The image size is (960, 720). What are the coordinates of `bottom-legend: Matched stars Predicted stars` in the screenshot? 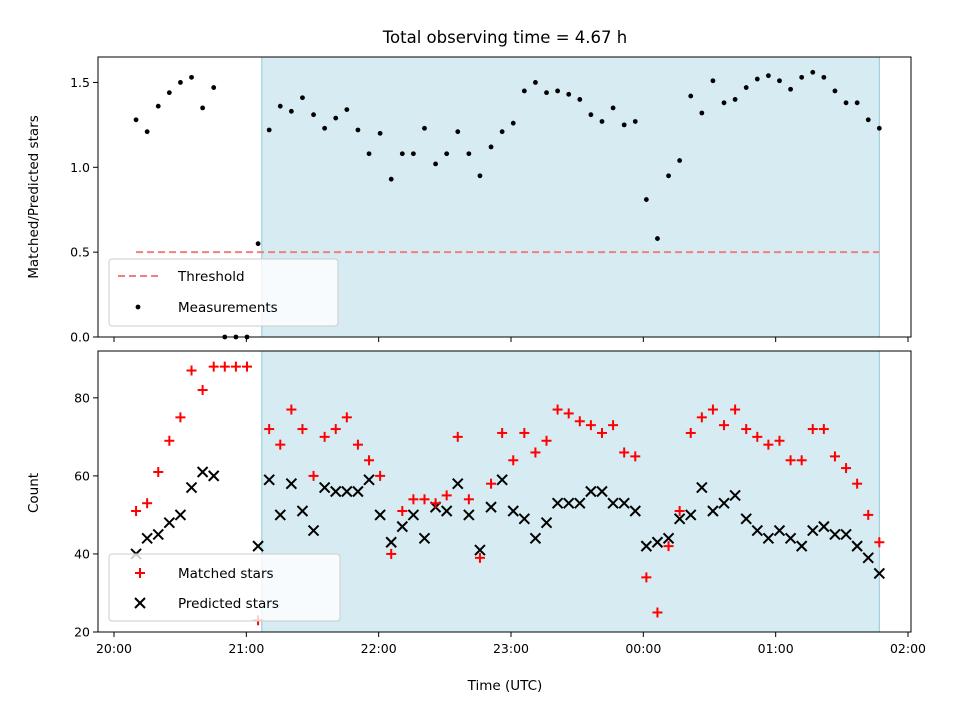 It's located at (224, 587).